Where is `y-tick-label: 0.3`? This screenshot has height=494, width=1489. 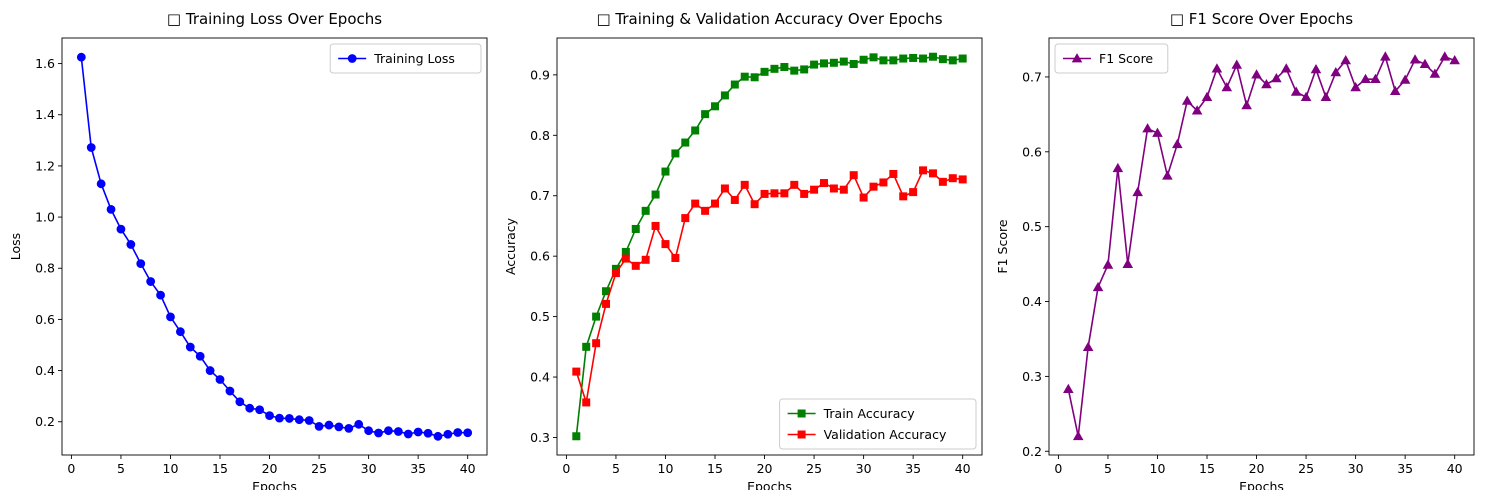 y-tick-label: 0.3 is located at coordinates (1032, 376).